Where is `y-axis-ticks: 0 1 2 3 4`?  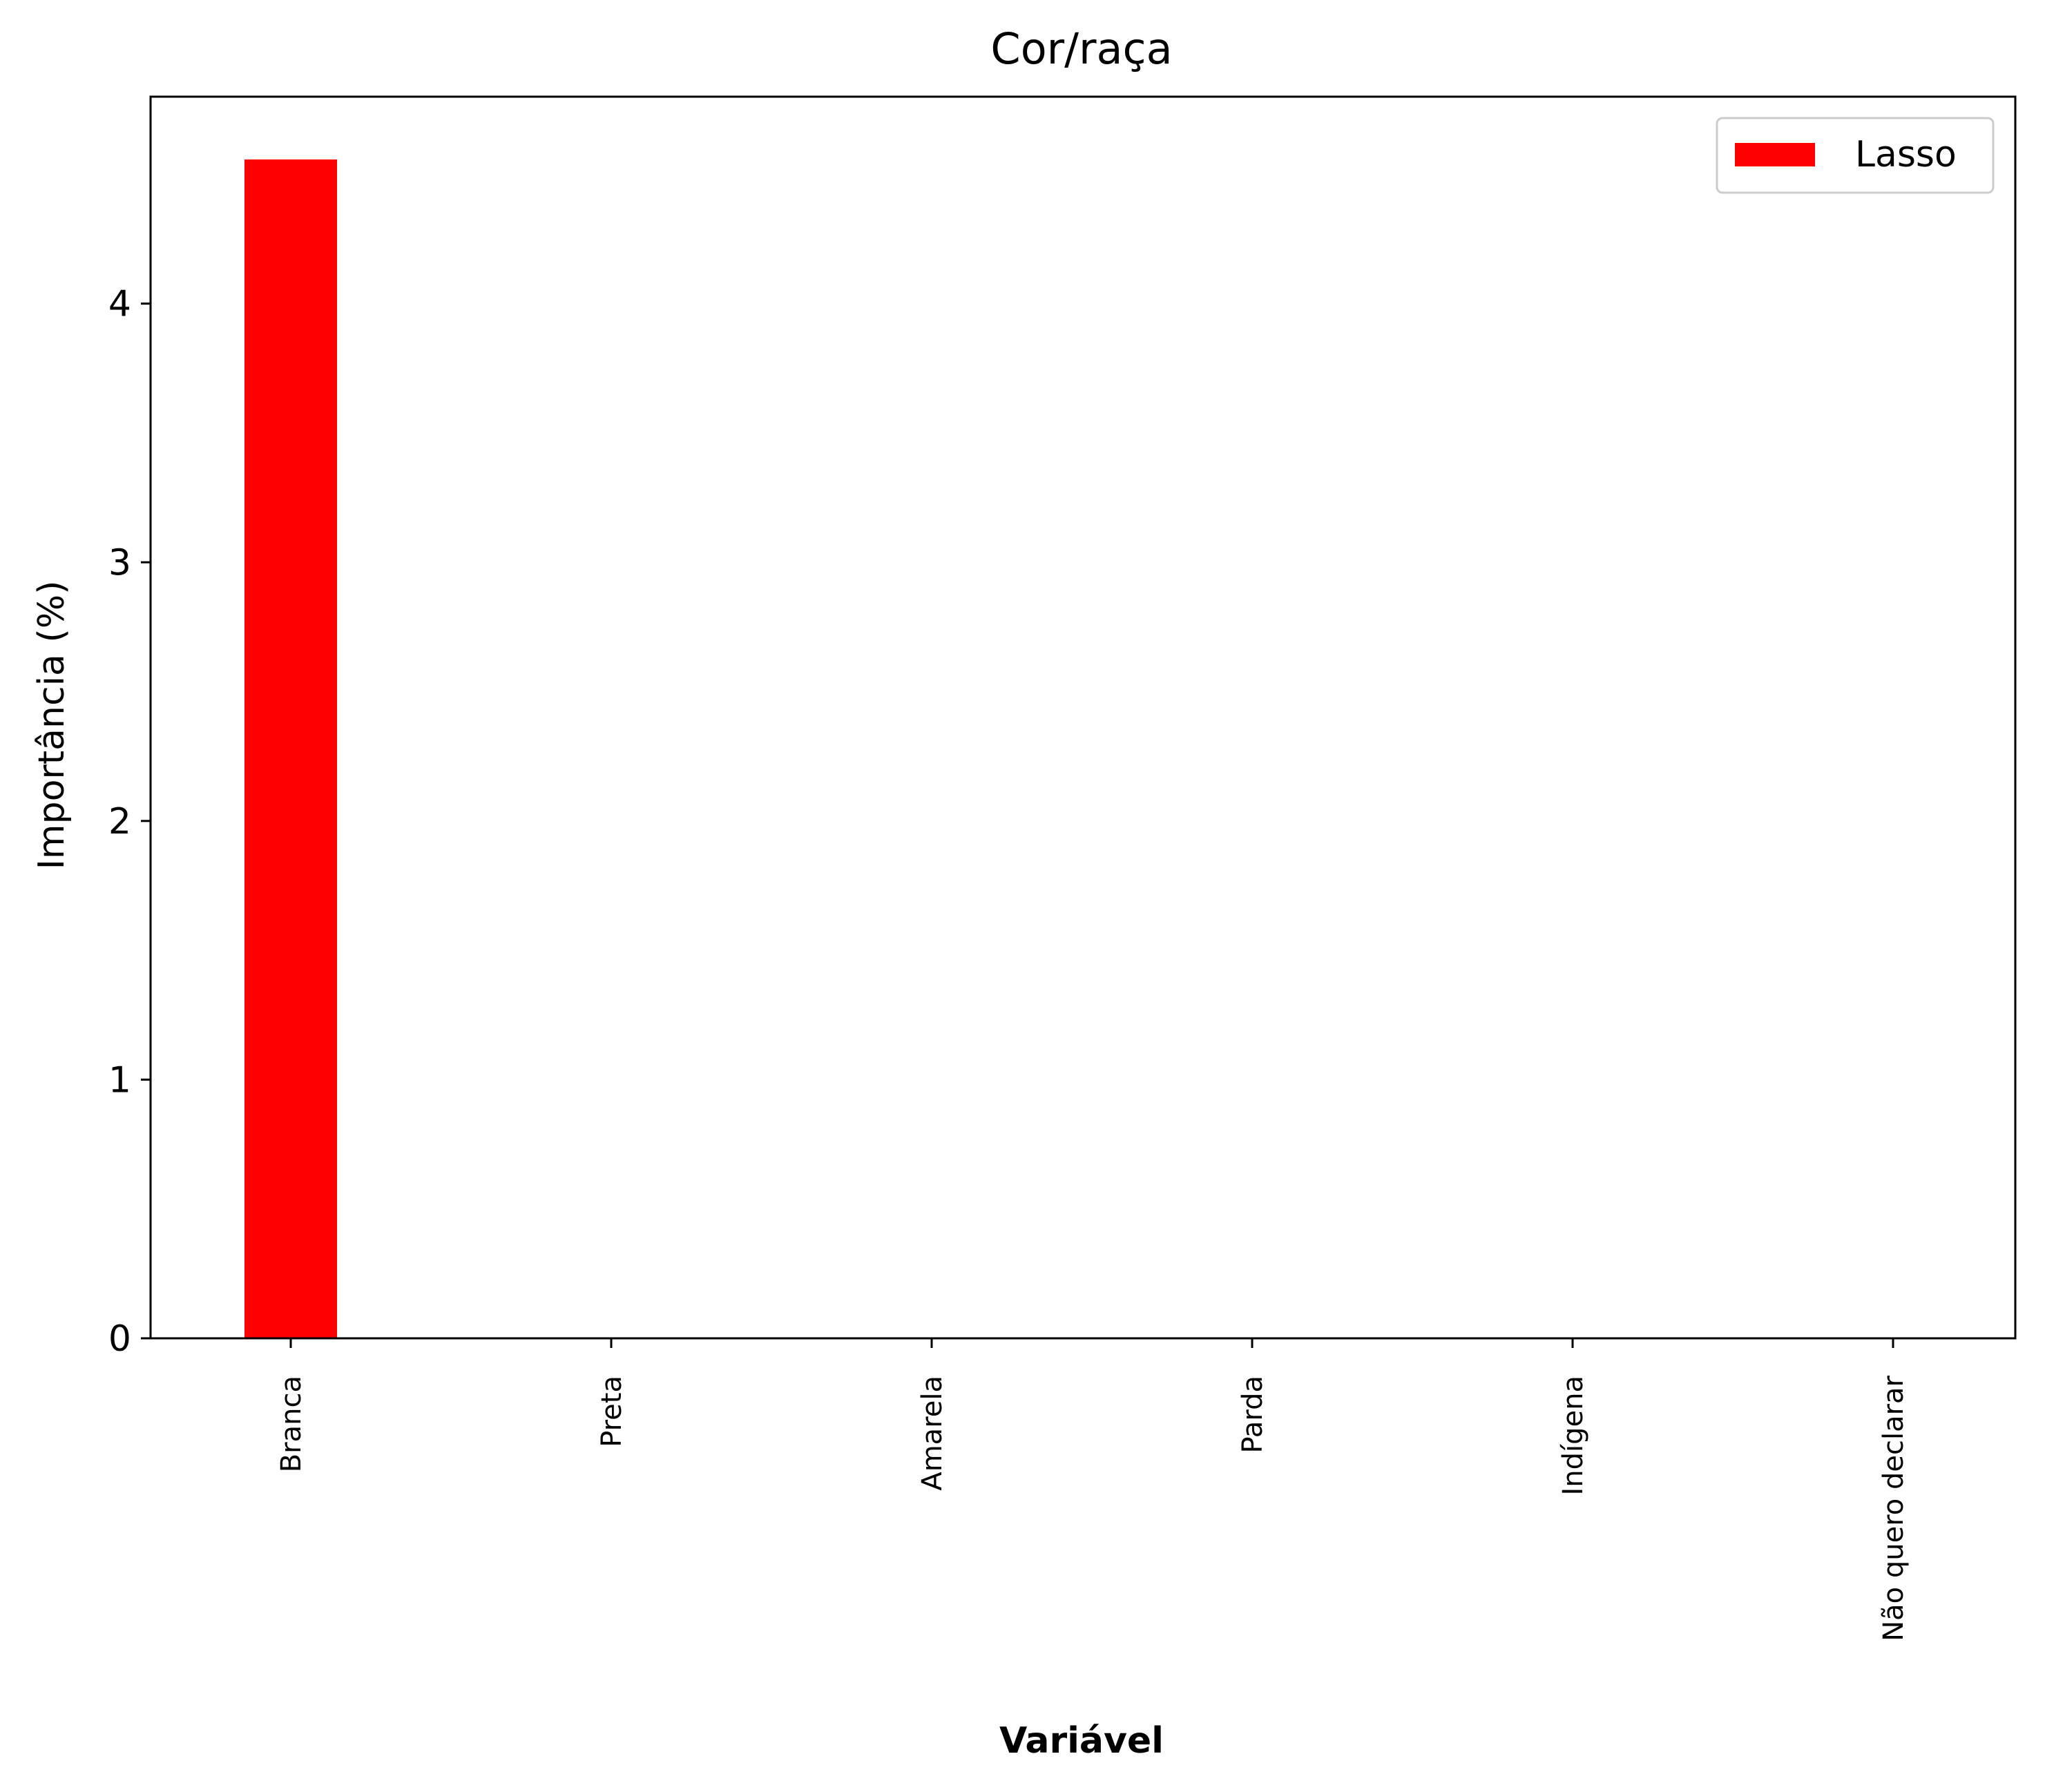 y-axis-ticks: 0 1 2 3 4 is located at coordinates (129, 822).